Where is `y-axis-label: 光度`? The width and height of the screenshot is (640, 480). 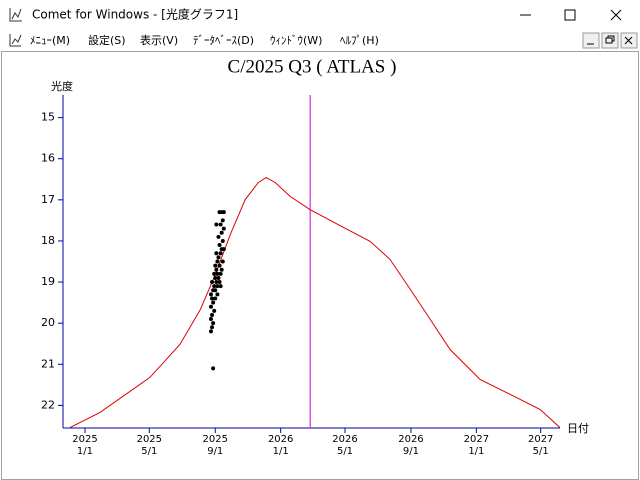
y-axis-label: 光度 is located at coordinates (62, 86).